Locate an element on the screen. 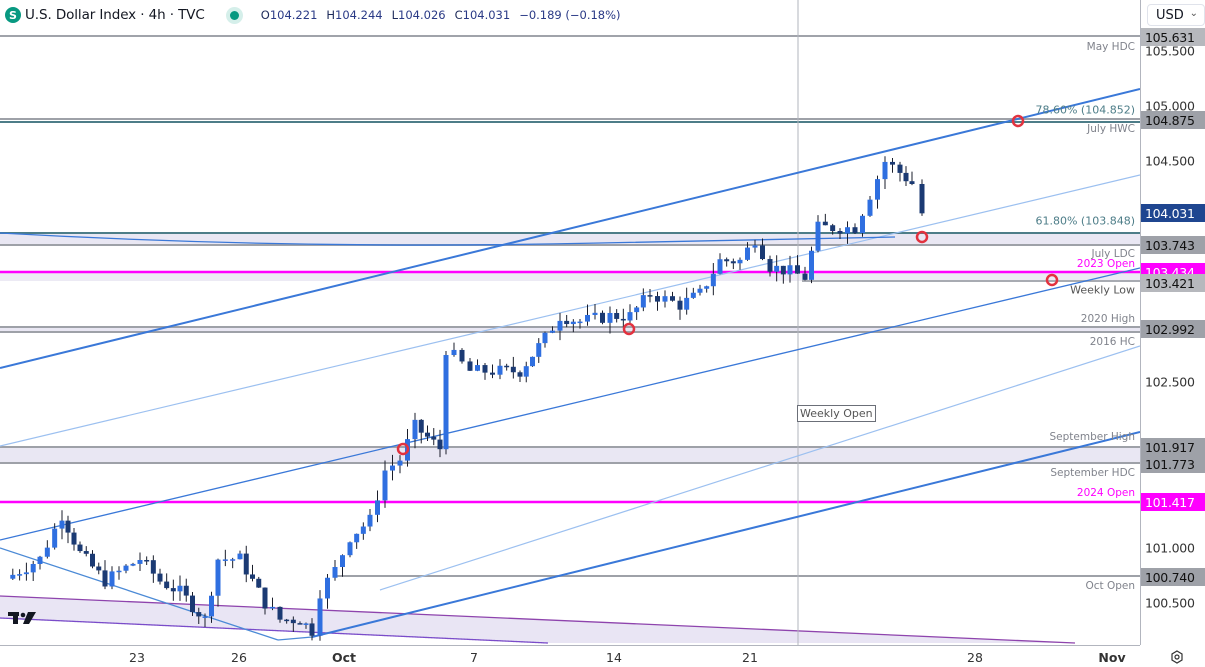 This screenshot has height=667, width=1205. high-value: 104.244 is located at coordinates (359, 15).